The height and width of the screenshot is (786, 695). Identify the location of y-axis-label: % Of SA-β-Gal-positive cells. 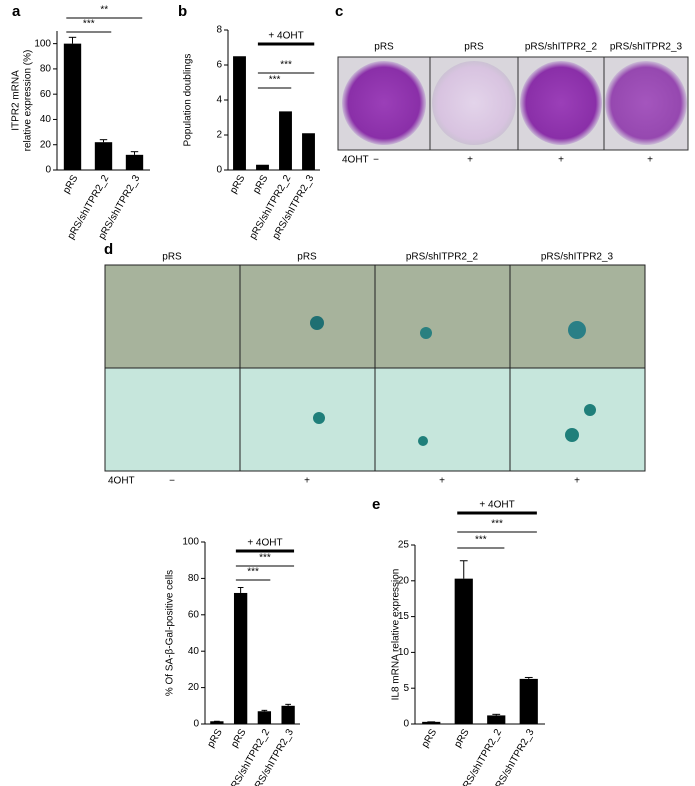
(170, 633).